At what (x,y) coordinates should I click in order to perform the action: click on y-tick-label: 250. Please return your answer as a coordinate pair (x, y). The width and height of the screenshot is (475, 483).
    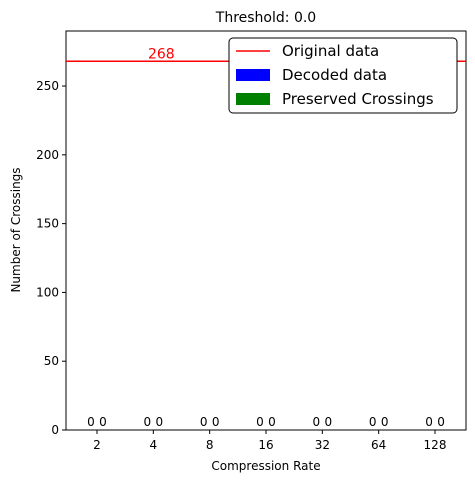
    Looking at the image, I should click on (47, 86).